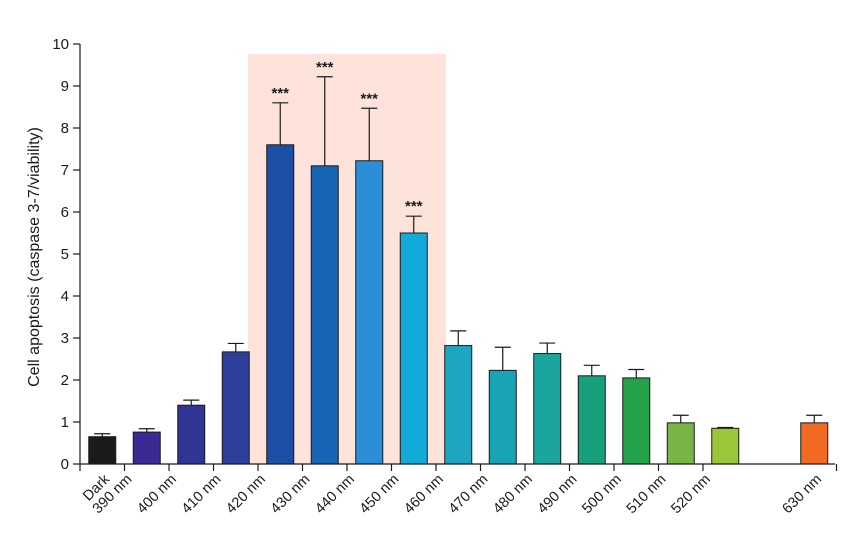 The height and width of the screenshot is (549, 848). What do you see at coordinates (380, 495) in the screenshot?
I see `x-tick-label: 450 nm` at bounding box center [380, 495].